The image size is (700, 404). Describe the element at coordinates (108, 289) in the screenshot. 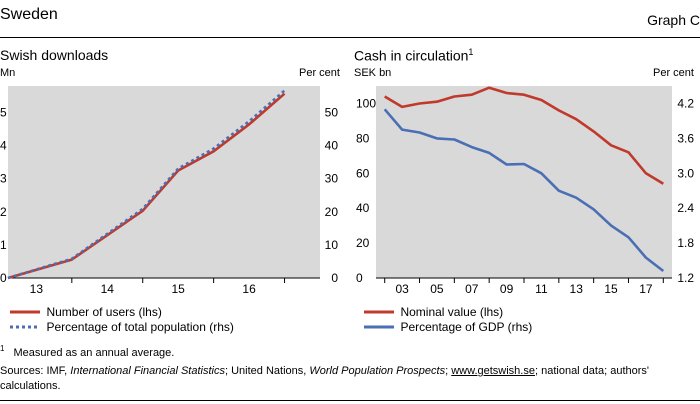

I see `left-x-tick-label: 14` at that location.